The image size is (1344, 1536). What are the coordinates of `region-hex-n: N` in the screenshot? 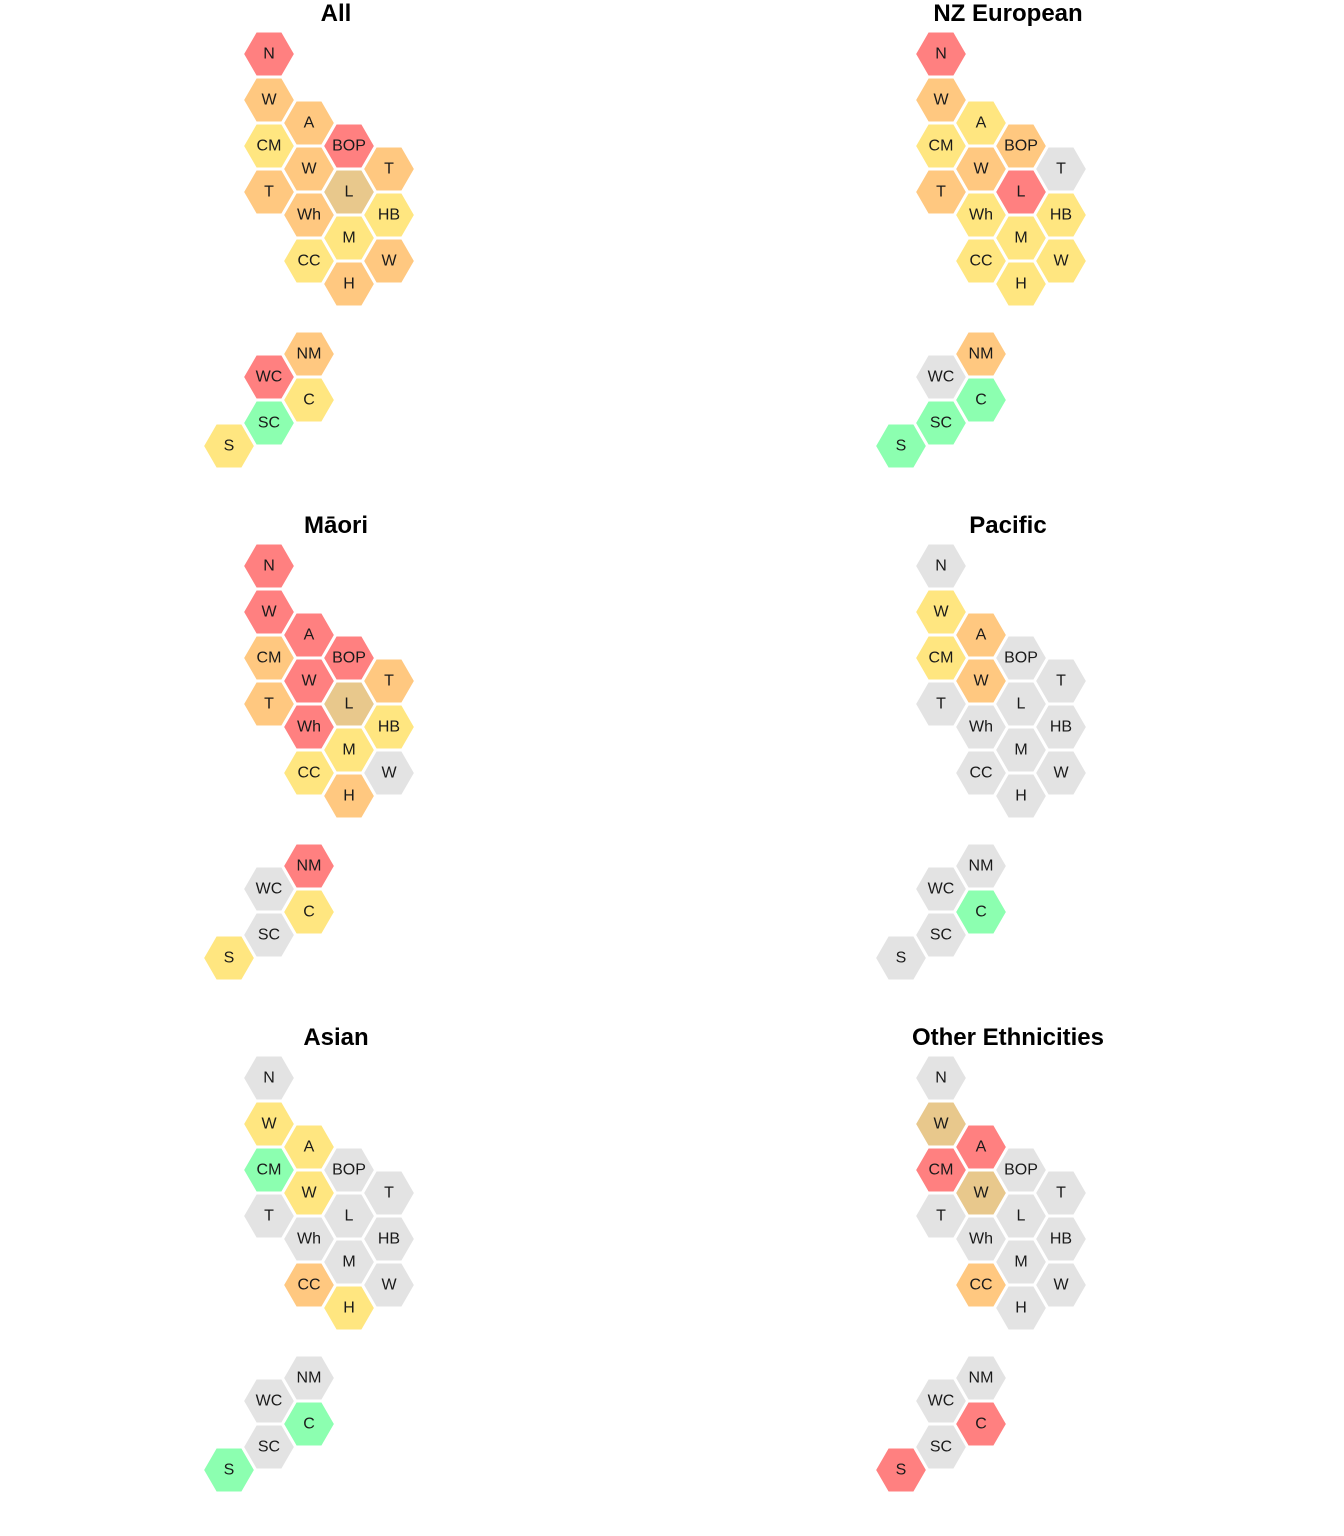 It's located at (269, 1078).